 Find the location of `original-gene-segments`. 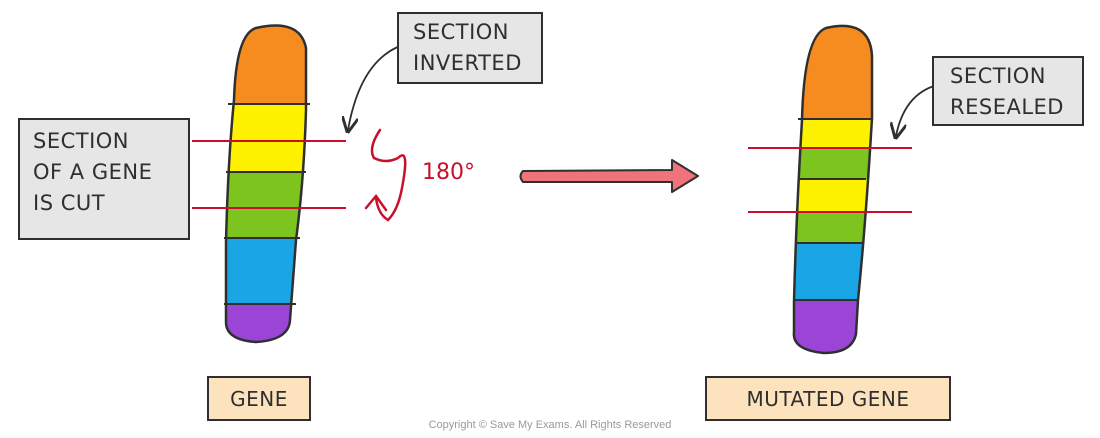

original-gene-segments is located at coordinates (266, 183).